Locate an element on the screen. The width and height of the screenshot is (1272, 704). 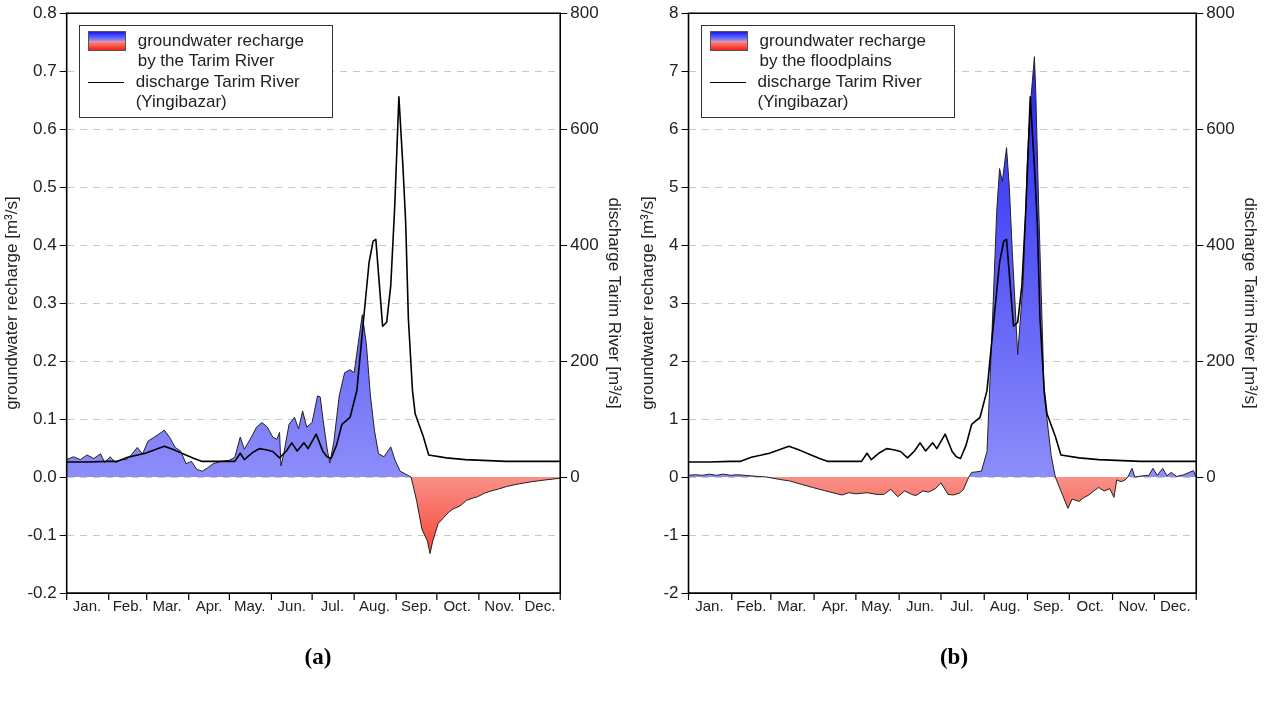
y-tick-label: 6 is located at coordinates (674, 128).